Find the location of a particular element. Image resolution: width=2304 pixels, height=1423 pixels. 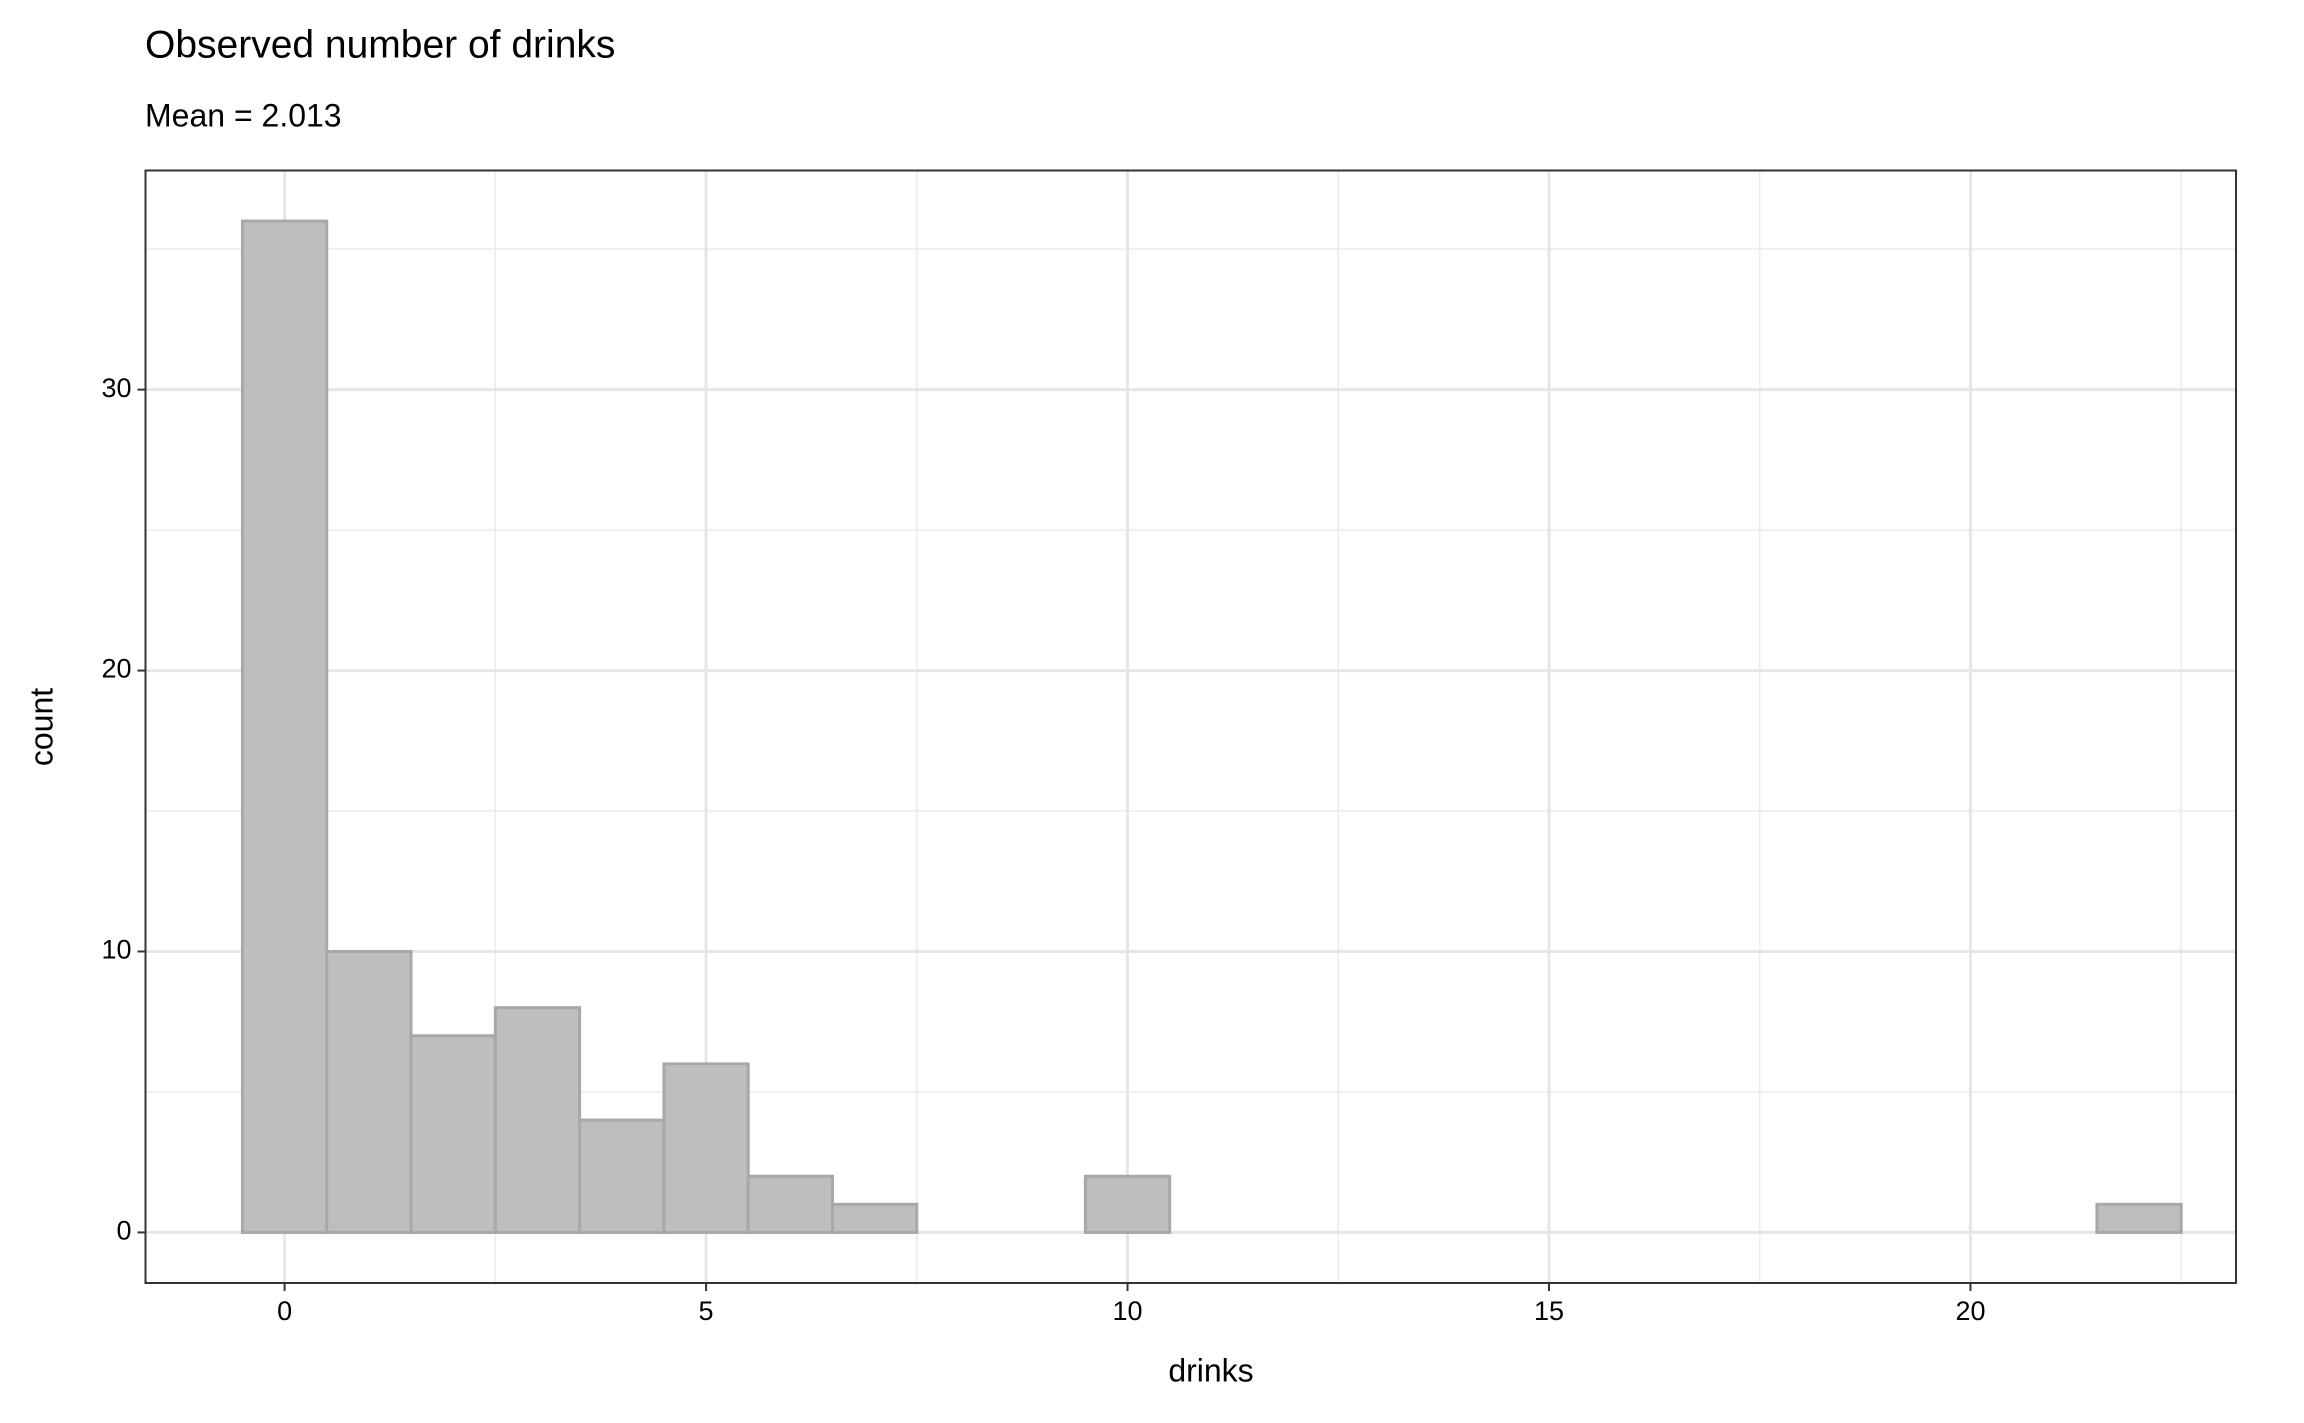

y-tick-label: 30 is located at coordinates (116, 388).